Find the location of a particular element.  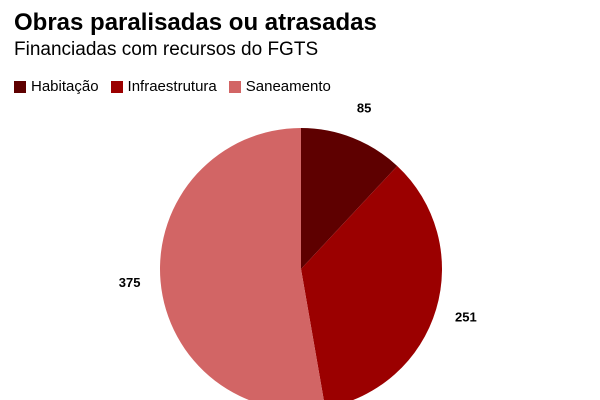

legend-item-habitacao: Habitação is located at coordinates (56, 87).